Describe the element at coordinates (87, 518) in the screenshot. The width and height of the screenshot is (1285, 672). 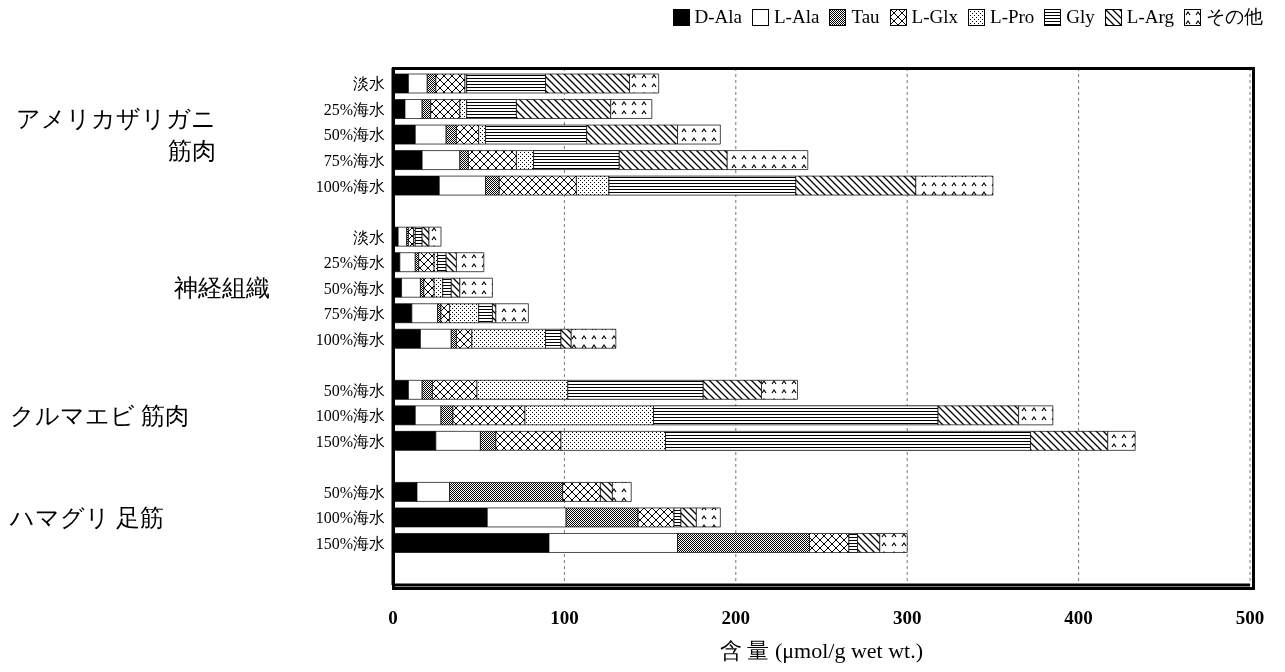
I see `text: ハマグリ 足筋` at that location.